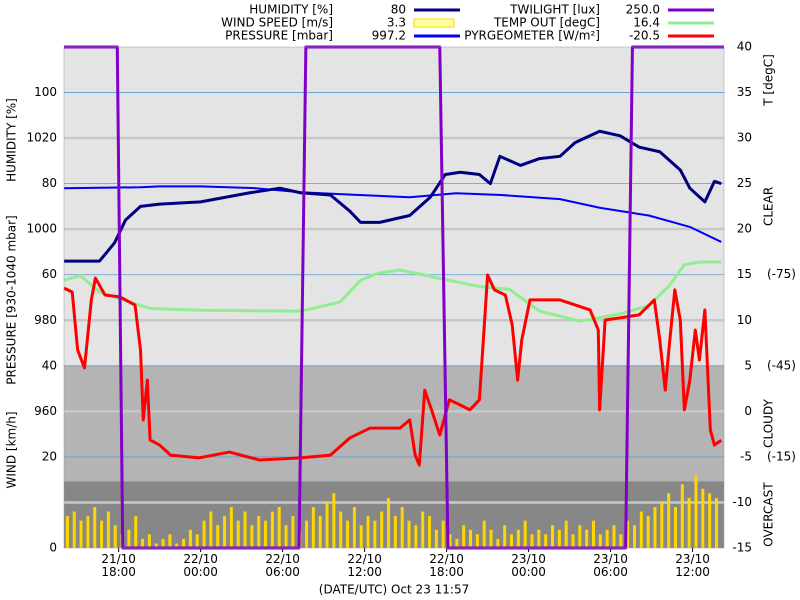 This screenshot has height=600, width=800. I want to click on y2-tick-label: 30, so click(744, 138).